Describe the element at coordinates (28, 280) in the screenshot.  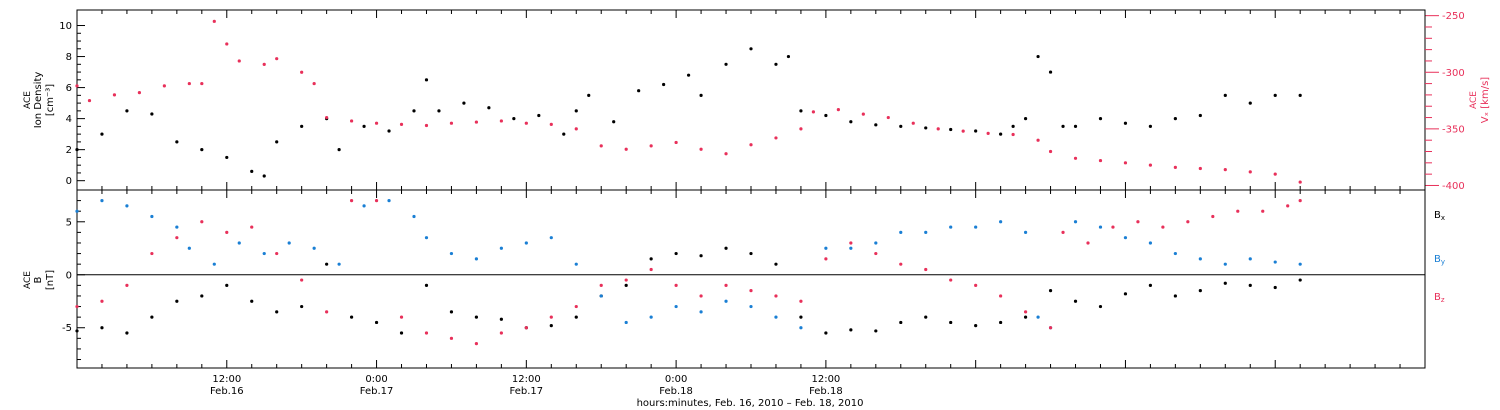
I see `bottom-left-title-line-1: ACE` at that location.